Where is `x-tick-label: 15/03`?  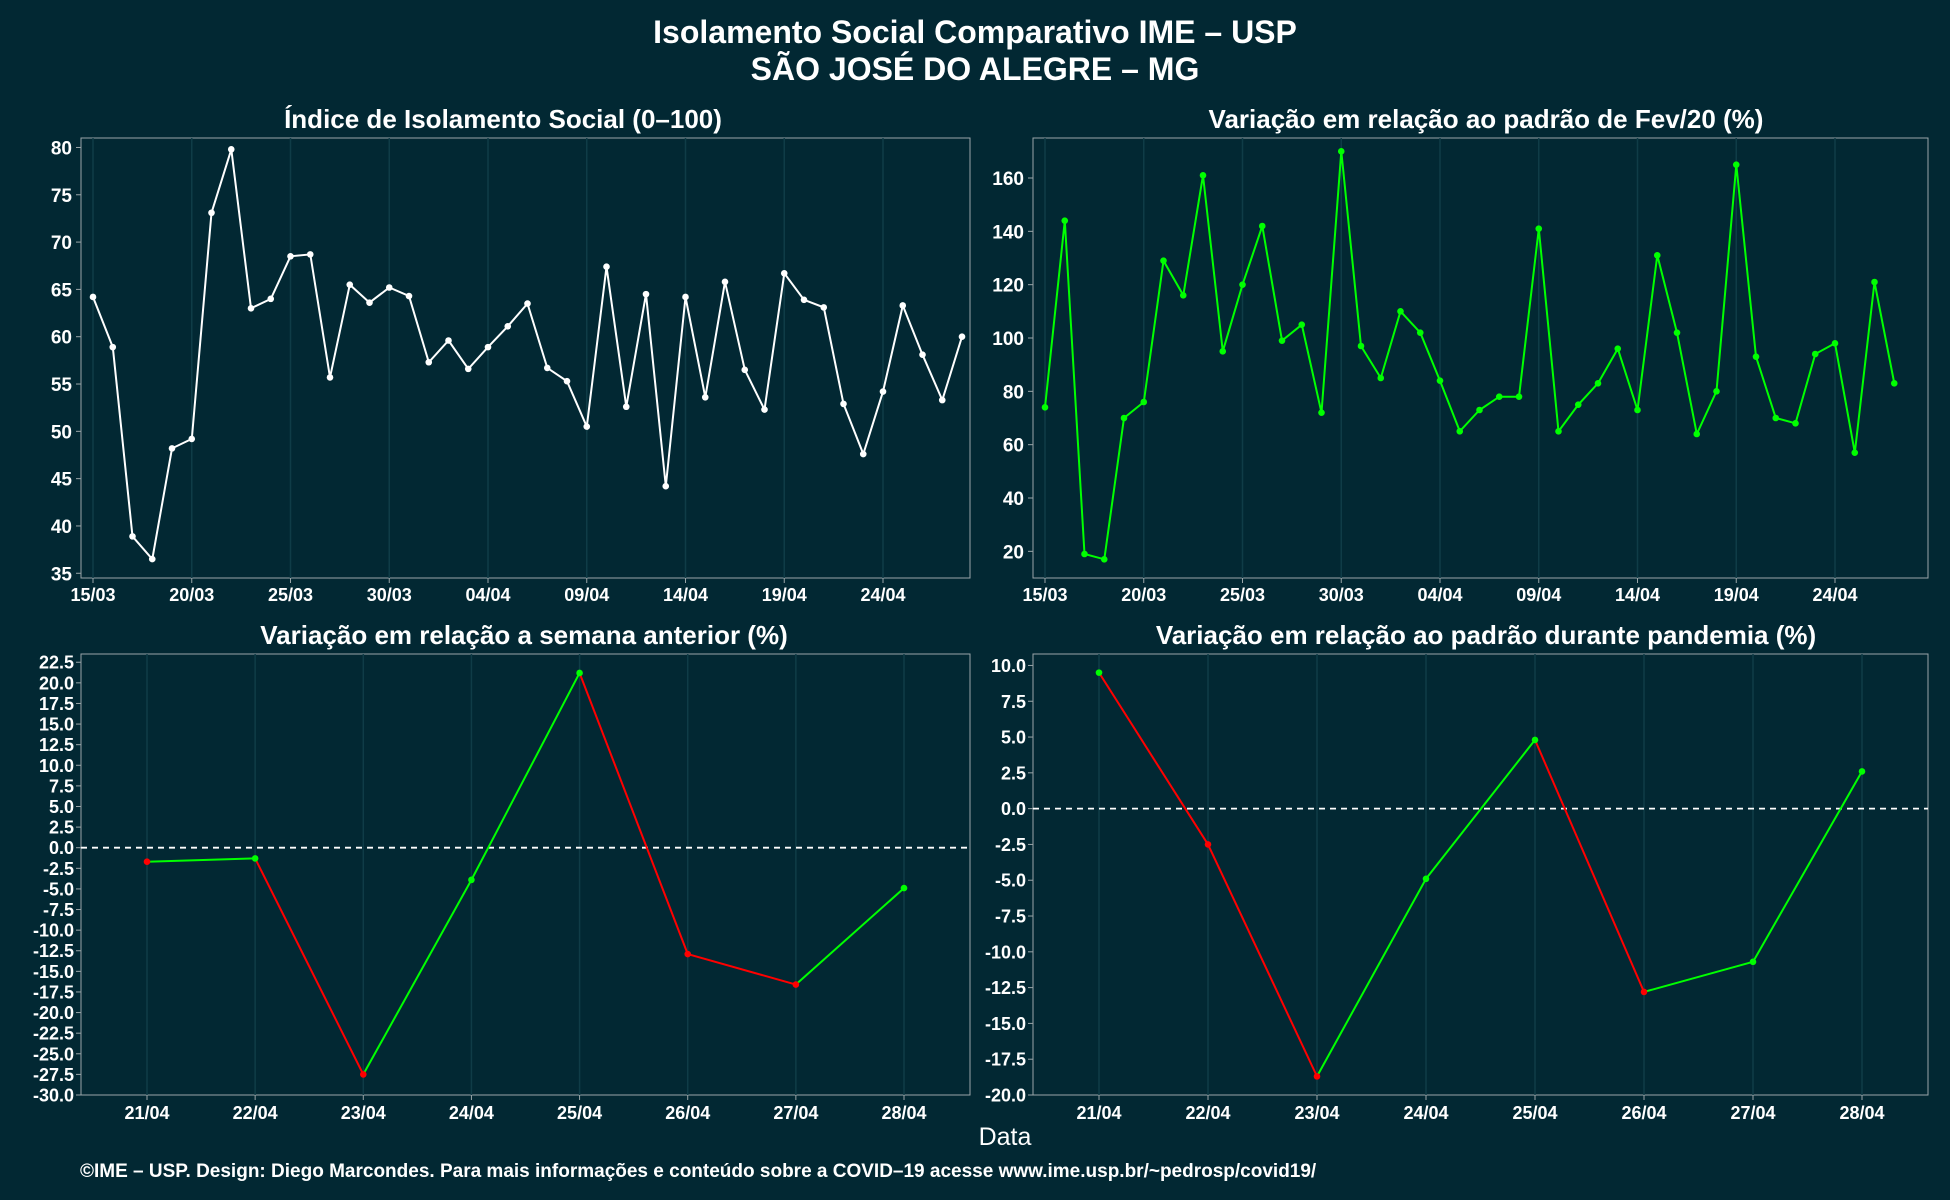
x-tick-label: 15/03 is located at coordinates (1044, 595).